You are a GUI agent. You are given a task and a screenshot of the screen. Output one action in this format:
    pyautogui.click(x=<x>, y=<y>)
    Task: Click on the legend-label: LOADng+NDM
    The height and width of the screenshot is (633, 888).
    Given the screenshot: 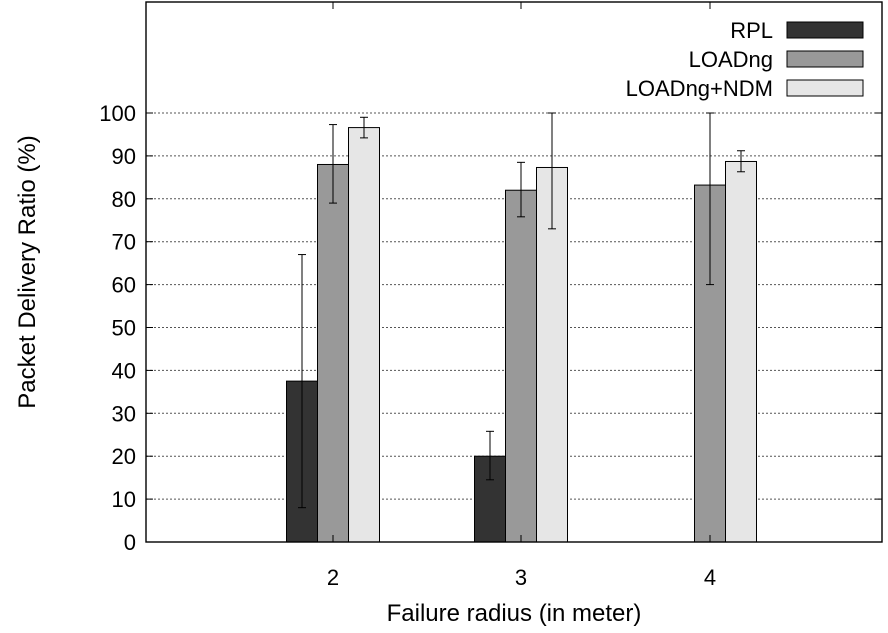 What is the action you would take?
    pyautogui.click(x=699, y=88)
    